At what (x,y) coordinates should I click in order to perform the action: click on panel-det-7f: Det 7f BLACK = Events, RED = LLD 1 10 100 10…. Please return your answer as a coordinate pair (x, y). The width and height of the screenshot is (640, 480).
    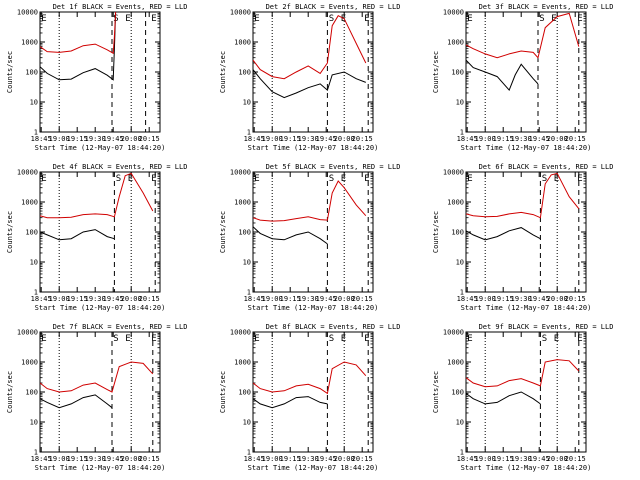
    Looking at the image, I should click on (96, 397).